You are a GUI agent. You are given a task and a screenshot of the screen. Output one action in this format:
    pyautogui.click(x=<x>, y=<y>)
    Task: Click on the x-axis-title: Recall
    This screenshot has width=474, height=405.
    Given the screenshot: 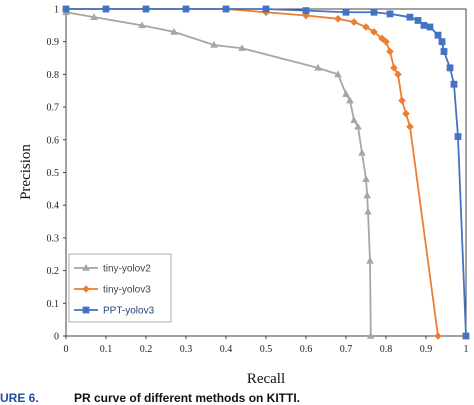 What is the action you would take?
    pyautogui.click(x=266, y=379)
    